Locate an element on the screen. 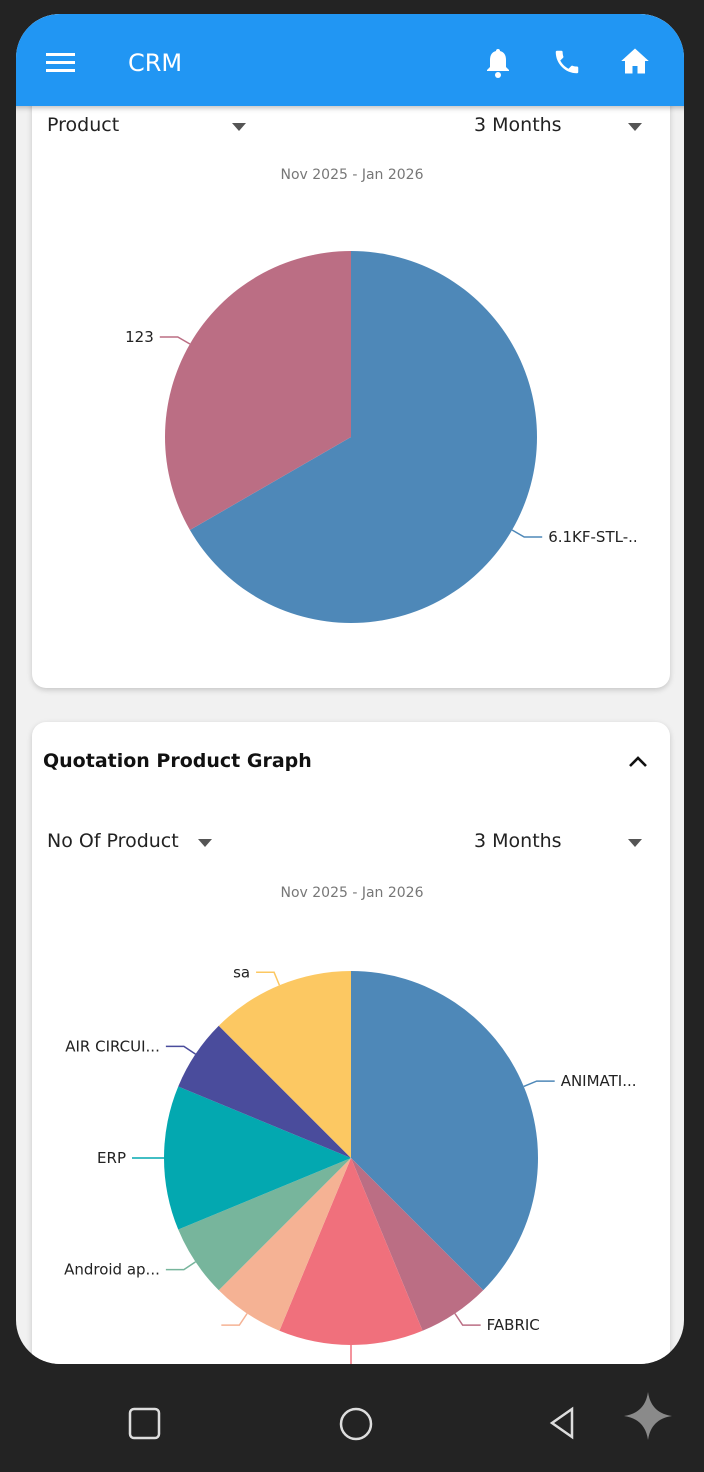  date-range: Nov 2025 - Jan 2026 is located at coordinates (352, 175).